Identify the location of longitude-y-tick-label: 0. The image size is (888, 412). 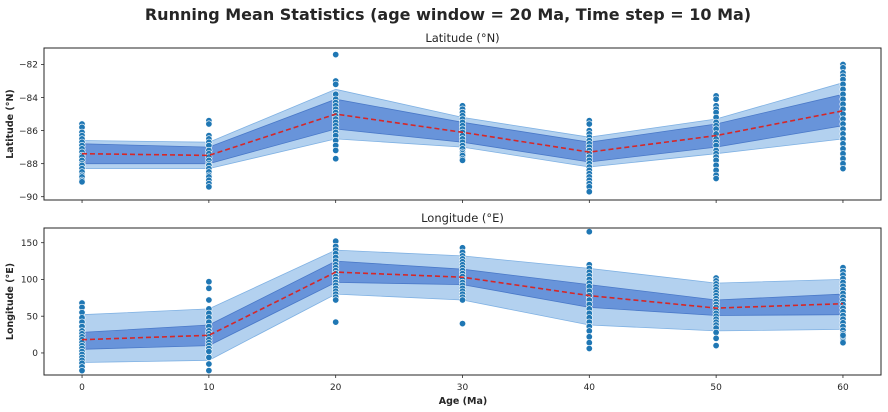
(35, 354).